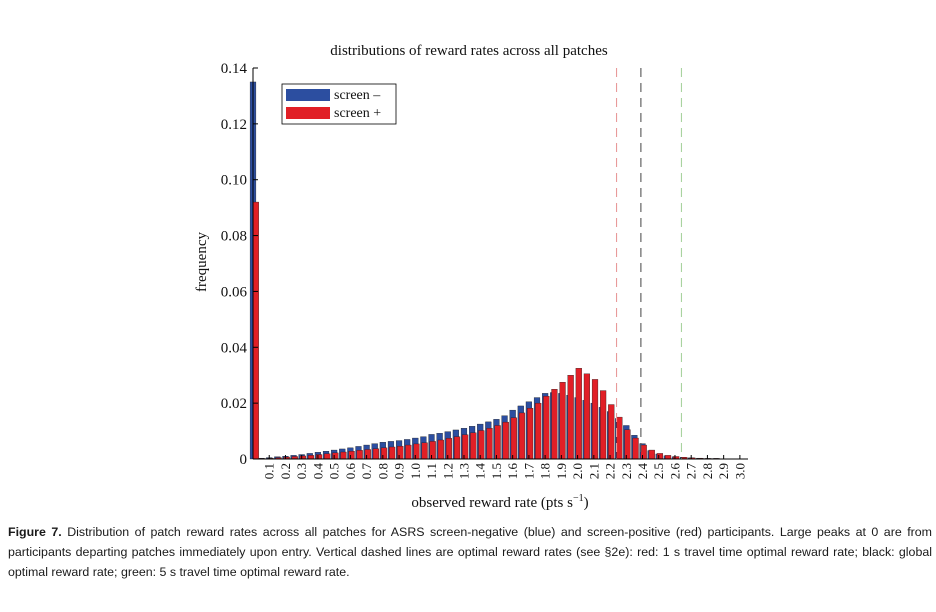  Describe the element at coordinates (357, 95) in the screenshot. I see `legend-label-screen-negative: screen –` at that location.